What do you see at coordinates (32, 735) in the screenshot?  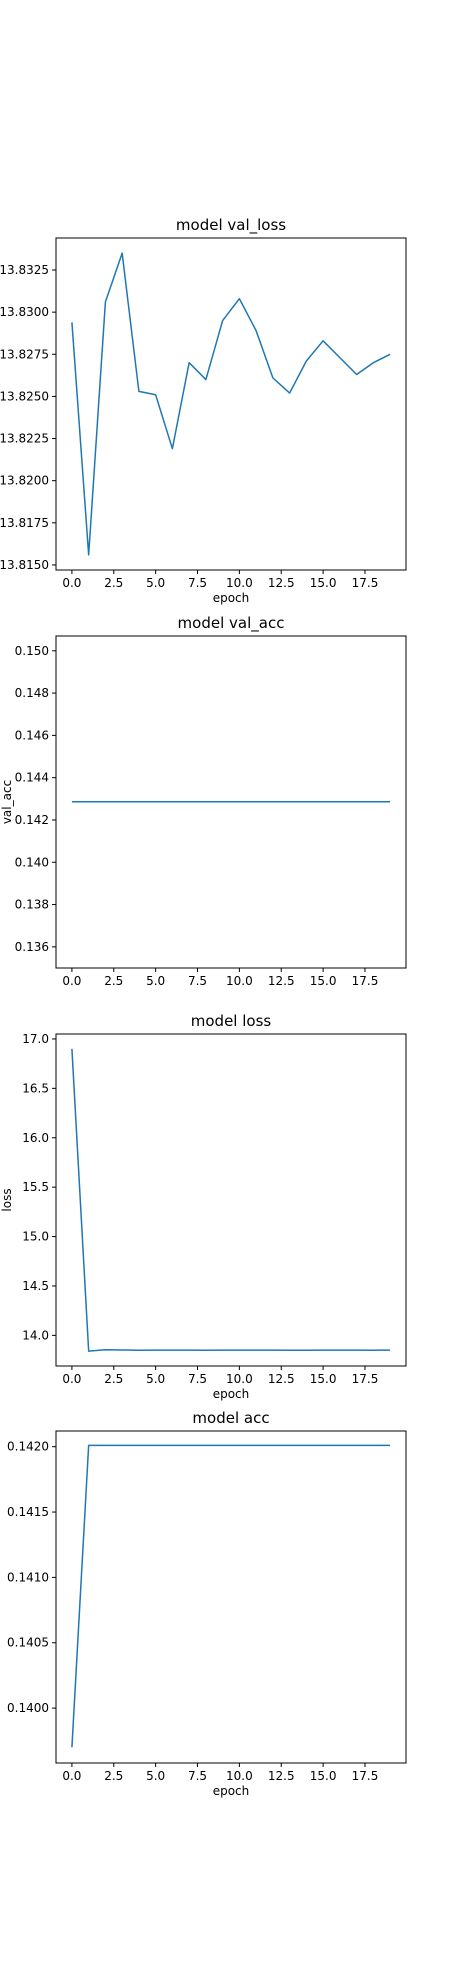 I see `y-tick-label: 0.146` at bounding box center [32, 735].